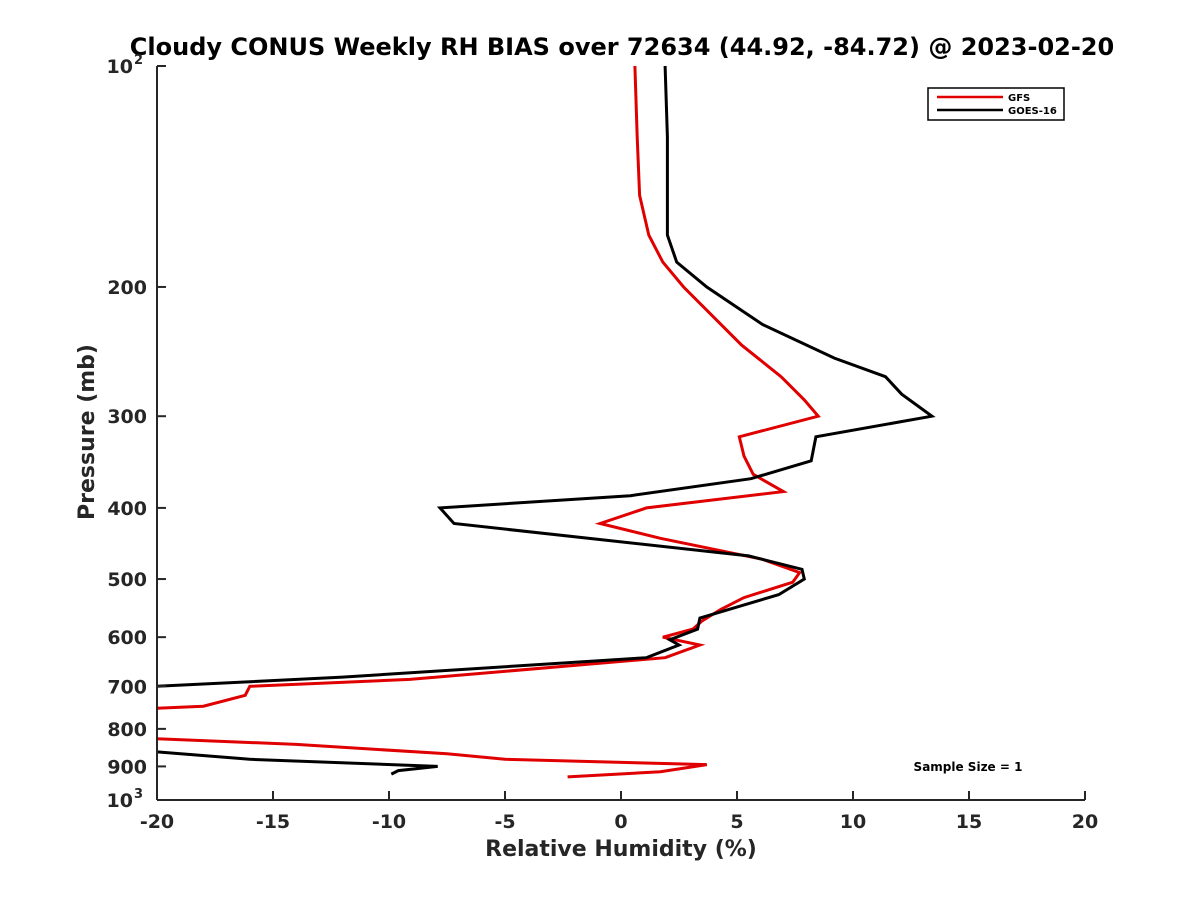 Image resolution: width=1200 pixels, height=900 pixels. What do you see at coordinates (1032, 111) in the screenshot?
I see `legend-label-goes16: GOES-16` at bounding box center [1032, 111].